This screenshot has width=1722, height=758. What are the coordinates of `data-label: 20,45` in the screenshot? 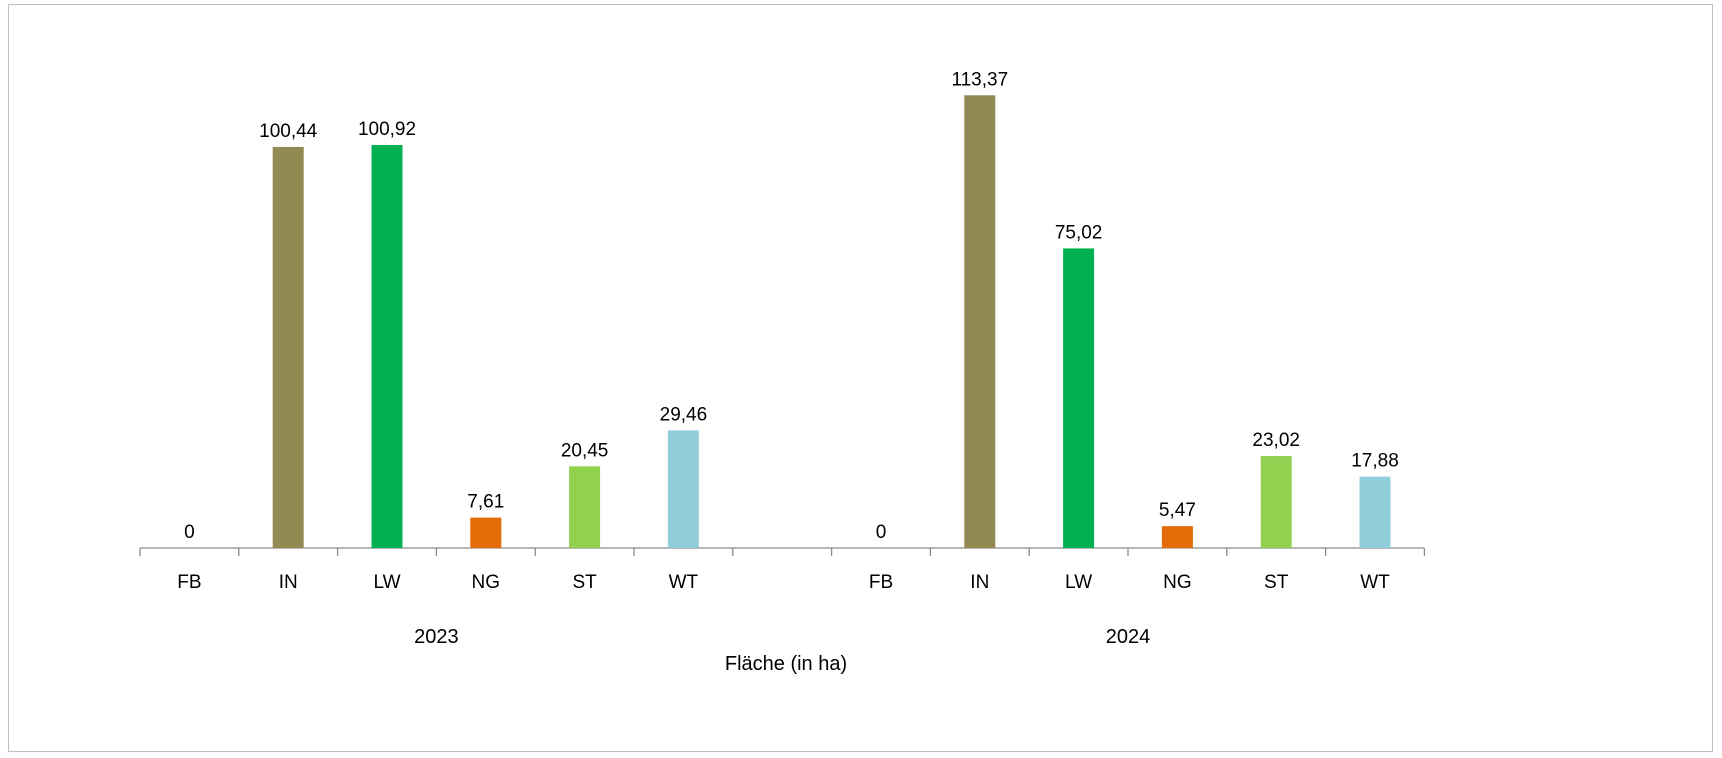 It's located at (585, 450).